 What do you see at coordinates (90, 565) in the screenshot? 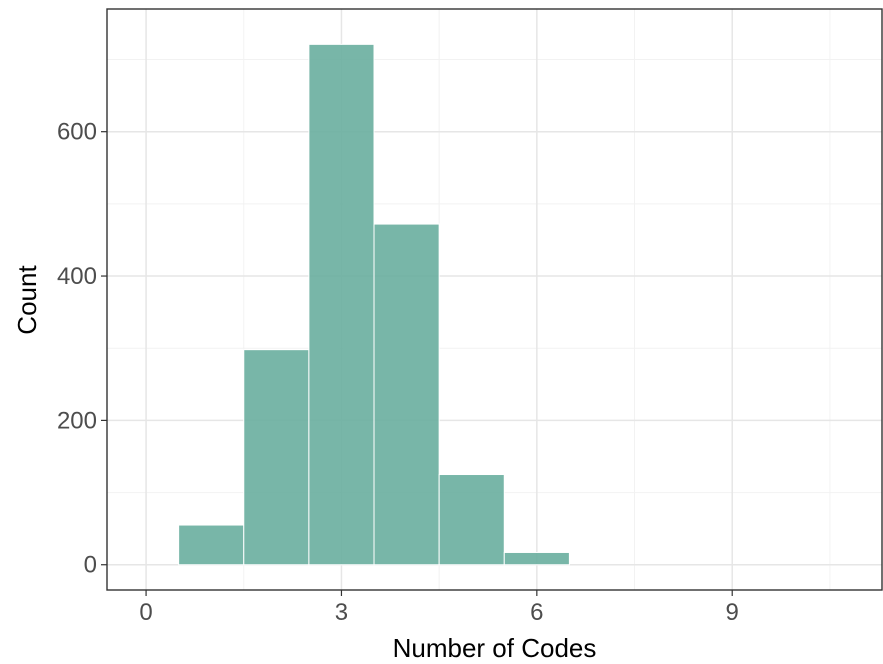
I see `y-tick-label: 0` at bounding box center [90, 565].